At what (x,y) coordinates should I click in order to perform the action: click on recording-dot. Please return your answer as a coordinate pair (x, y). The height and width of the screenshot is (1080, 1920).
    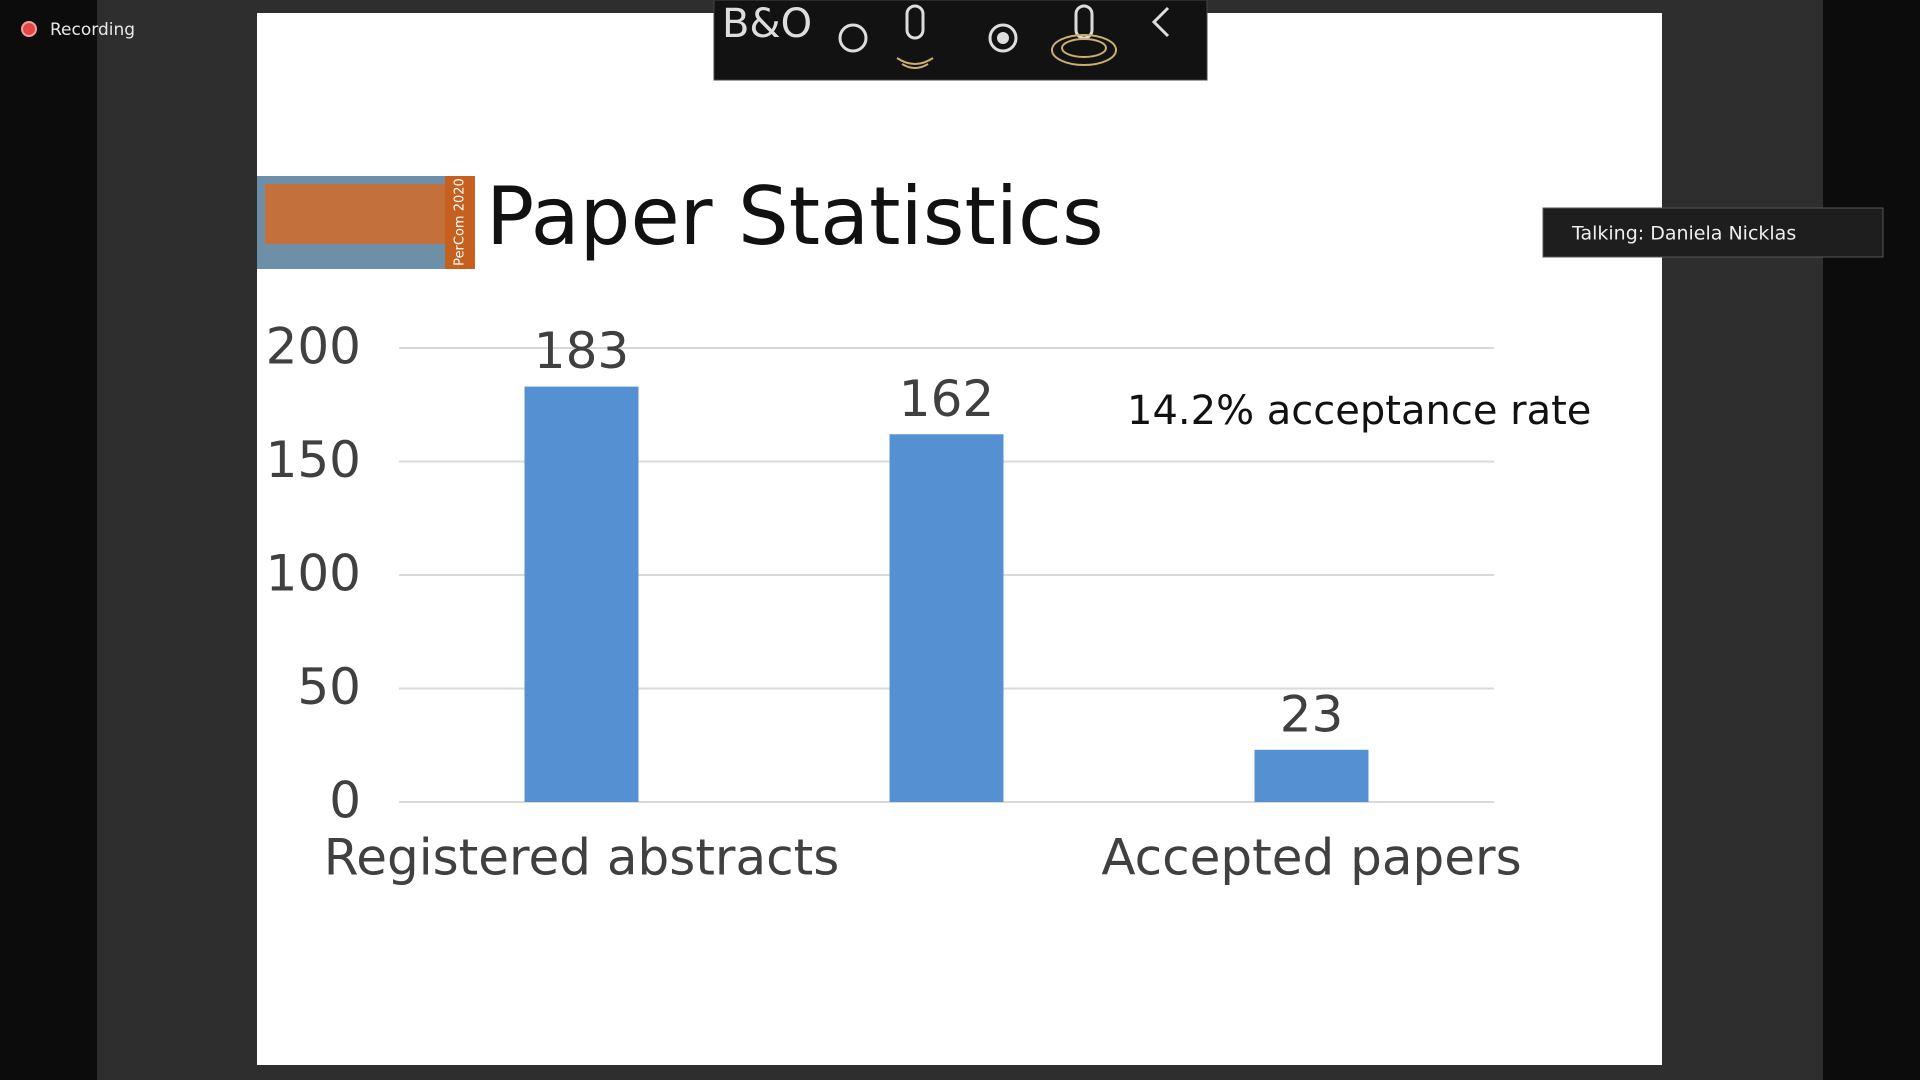
    Looking at the image, I should click on (29, 29).